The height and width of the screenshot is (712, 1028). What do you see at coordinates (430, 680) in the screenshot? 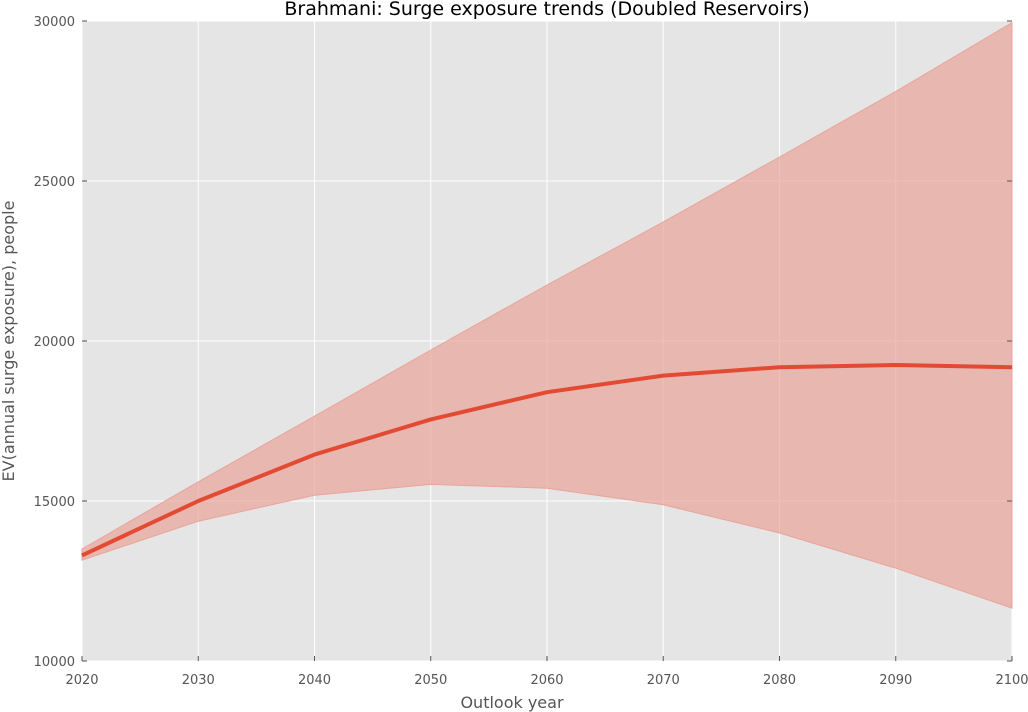
I see `x-tick-label: 2050` at bounding box center [430, 680].